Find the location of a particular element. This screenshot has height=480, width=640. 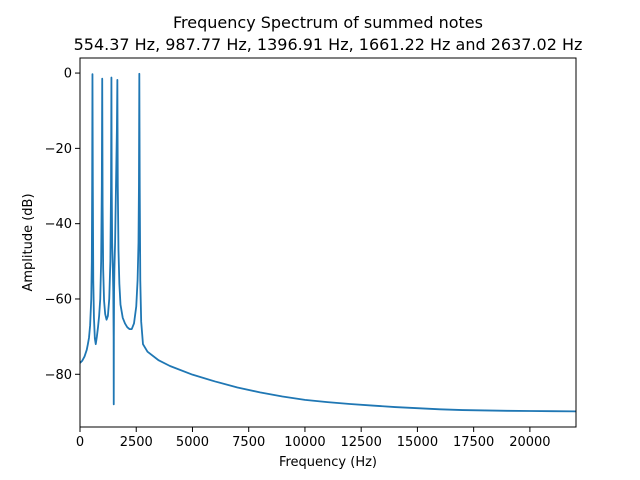

x-tick-label: 0 is located at coordinates (80, 442).